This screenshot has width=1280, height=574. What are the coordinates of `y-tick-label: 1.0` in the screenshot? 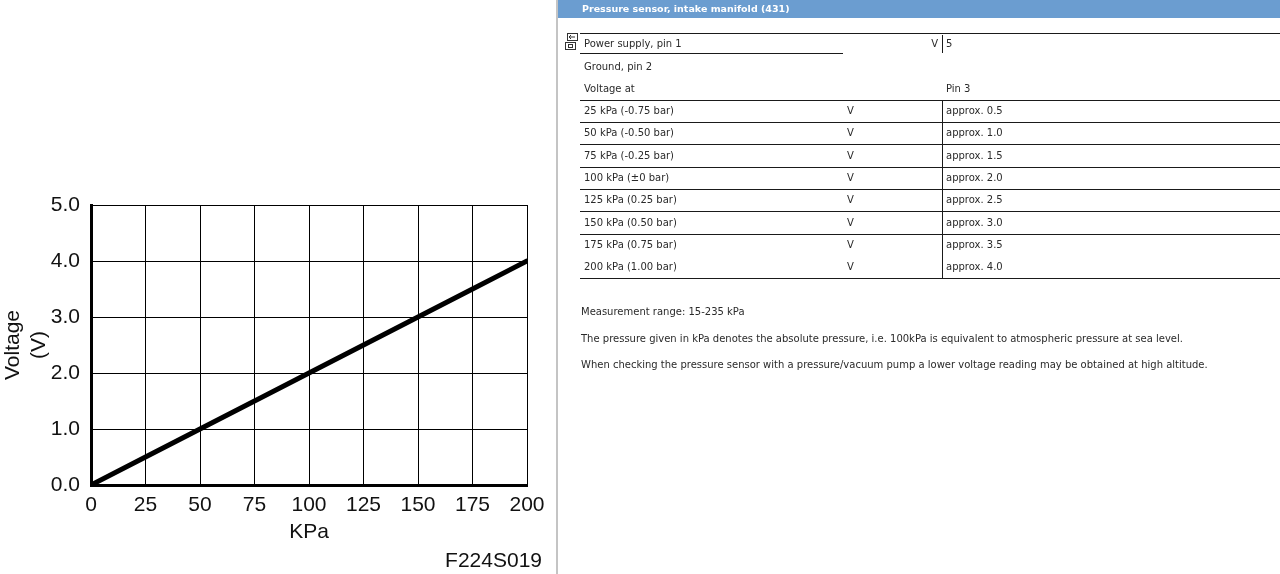 It's located at (65, 427).